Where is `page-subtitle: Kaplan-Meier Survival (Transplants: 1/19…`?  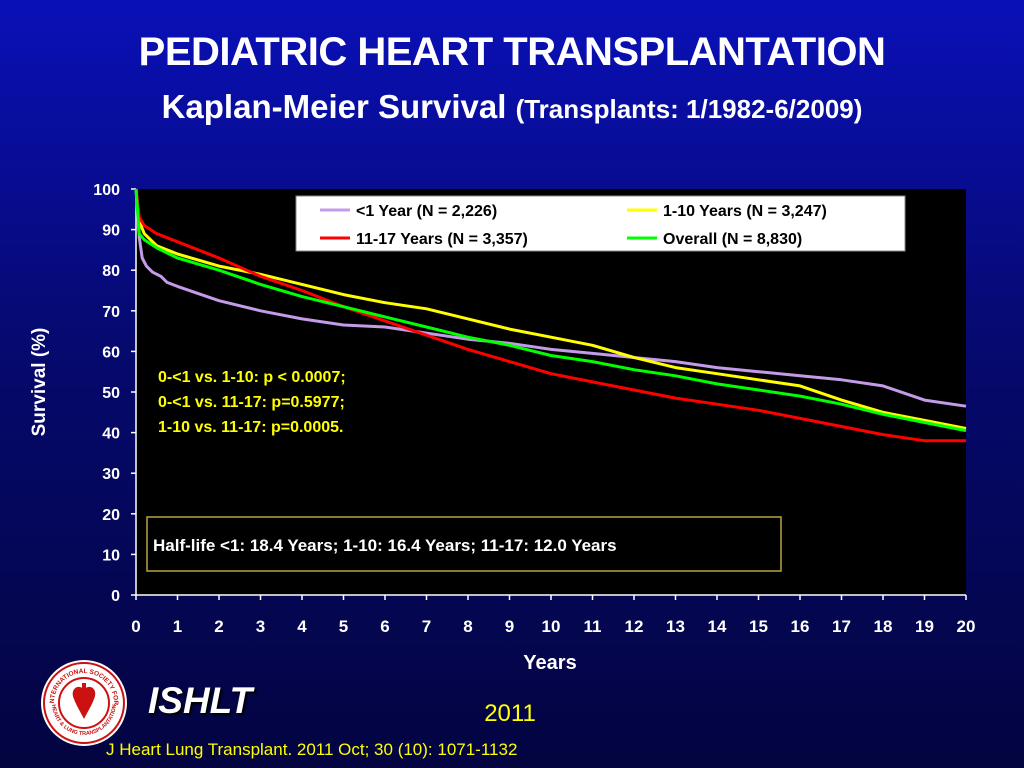 page-subtitle: Kaplan-Meier Survival (Transplants: 1/19… is located at coordinates (512, 107).